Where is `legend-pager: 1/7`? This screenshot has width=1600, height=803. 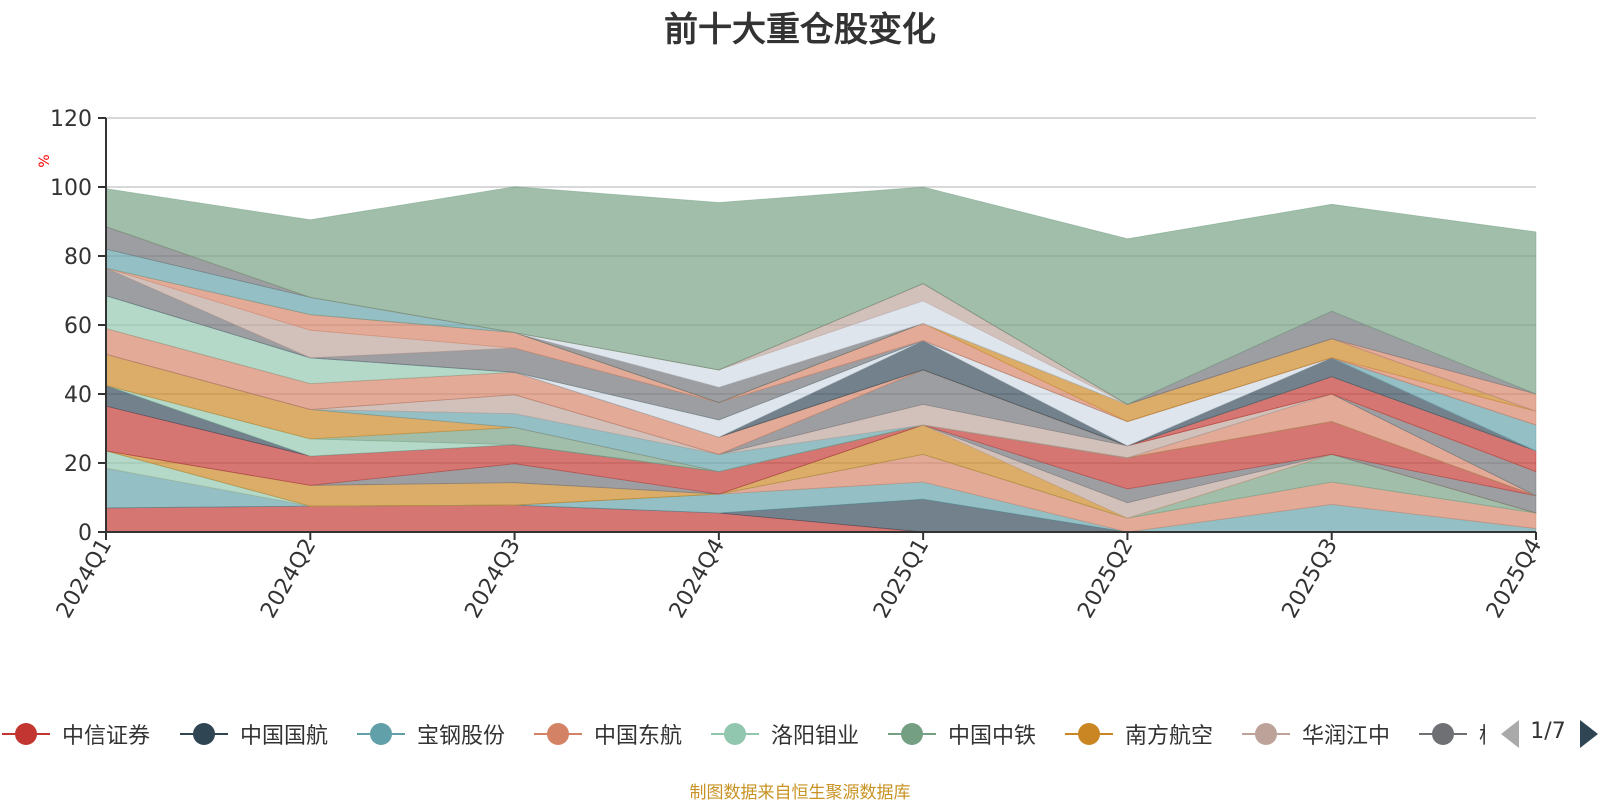
legend-pager: 1/7 is located at coordinates (1549, 734).